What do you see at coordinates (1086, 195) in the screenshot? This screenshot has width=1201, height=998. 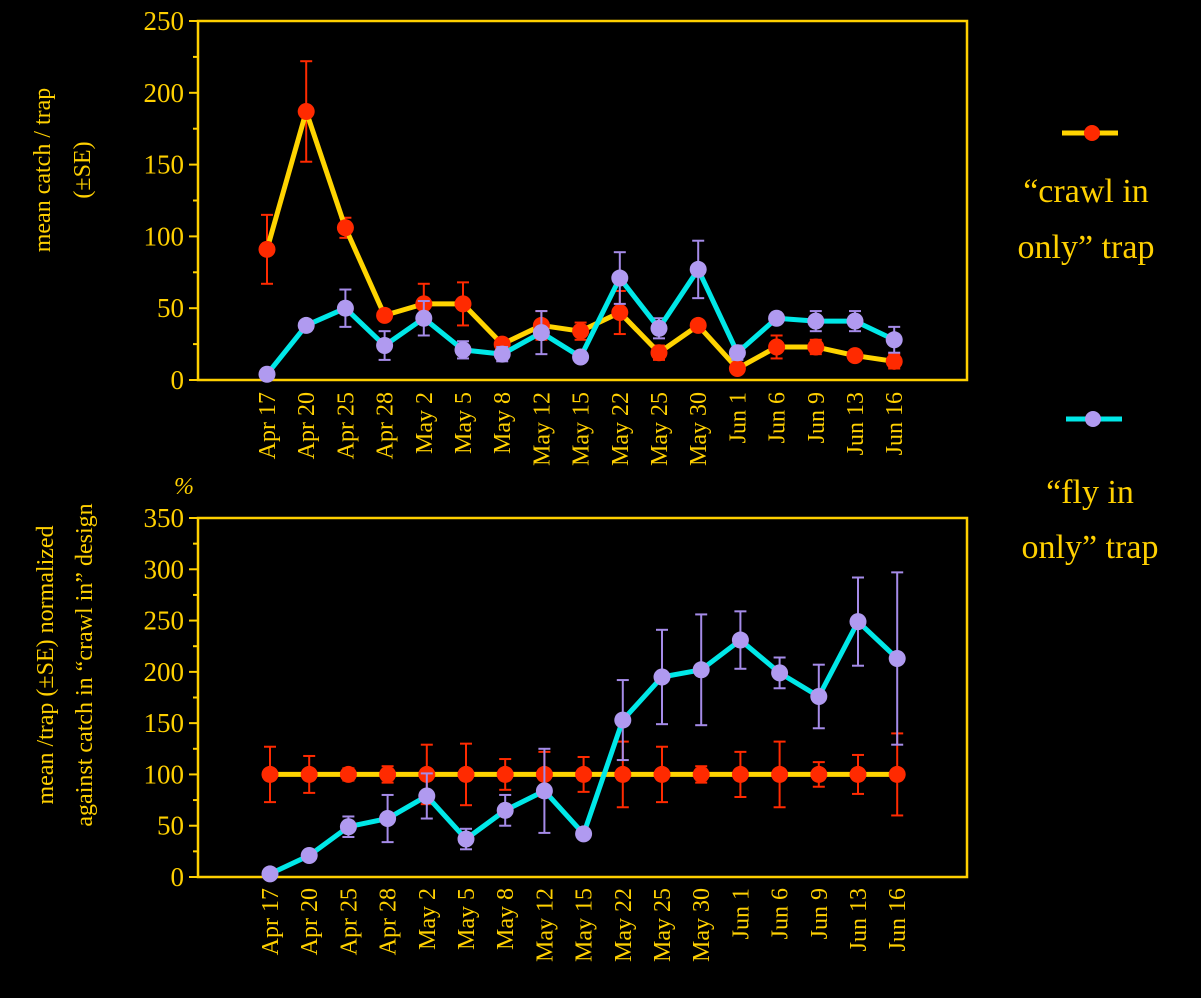 I see `legend-crawl: “crawl in only” trap` at bounding box center [1086, 195].